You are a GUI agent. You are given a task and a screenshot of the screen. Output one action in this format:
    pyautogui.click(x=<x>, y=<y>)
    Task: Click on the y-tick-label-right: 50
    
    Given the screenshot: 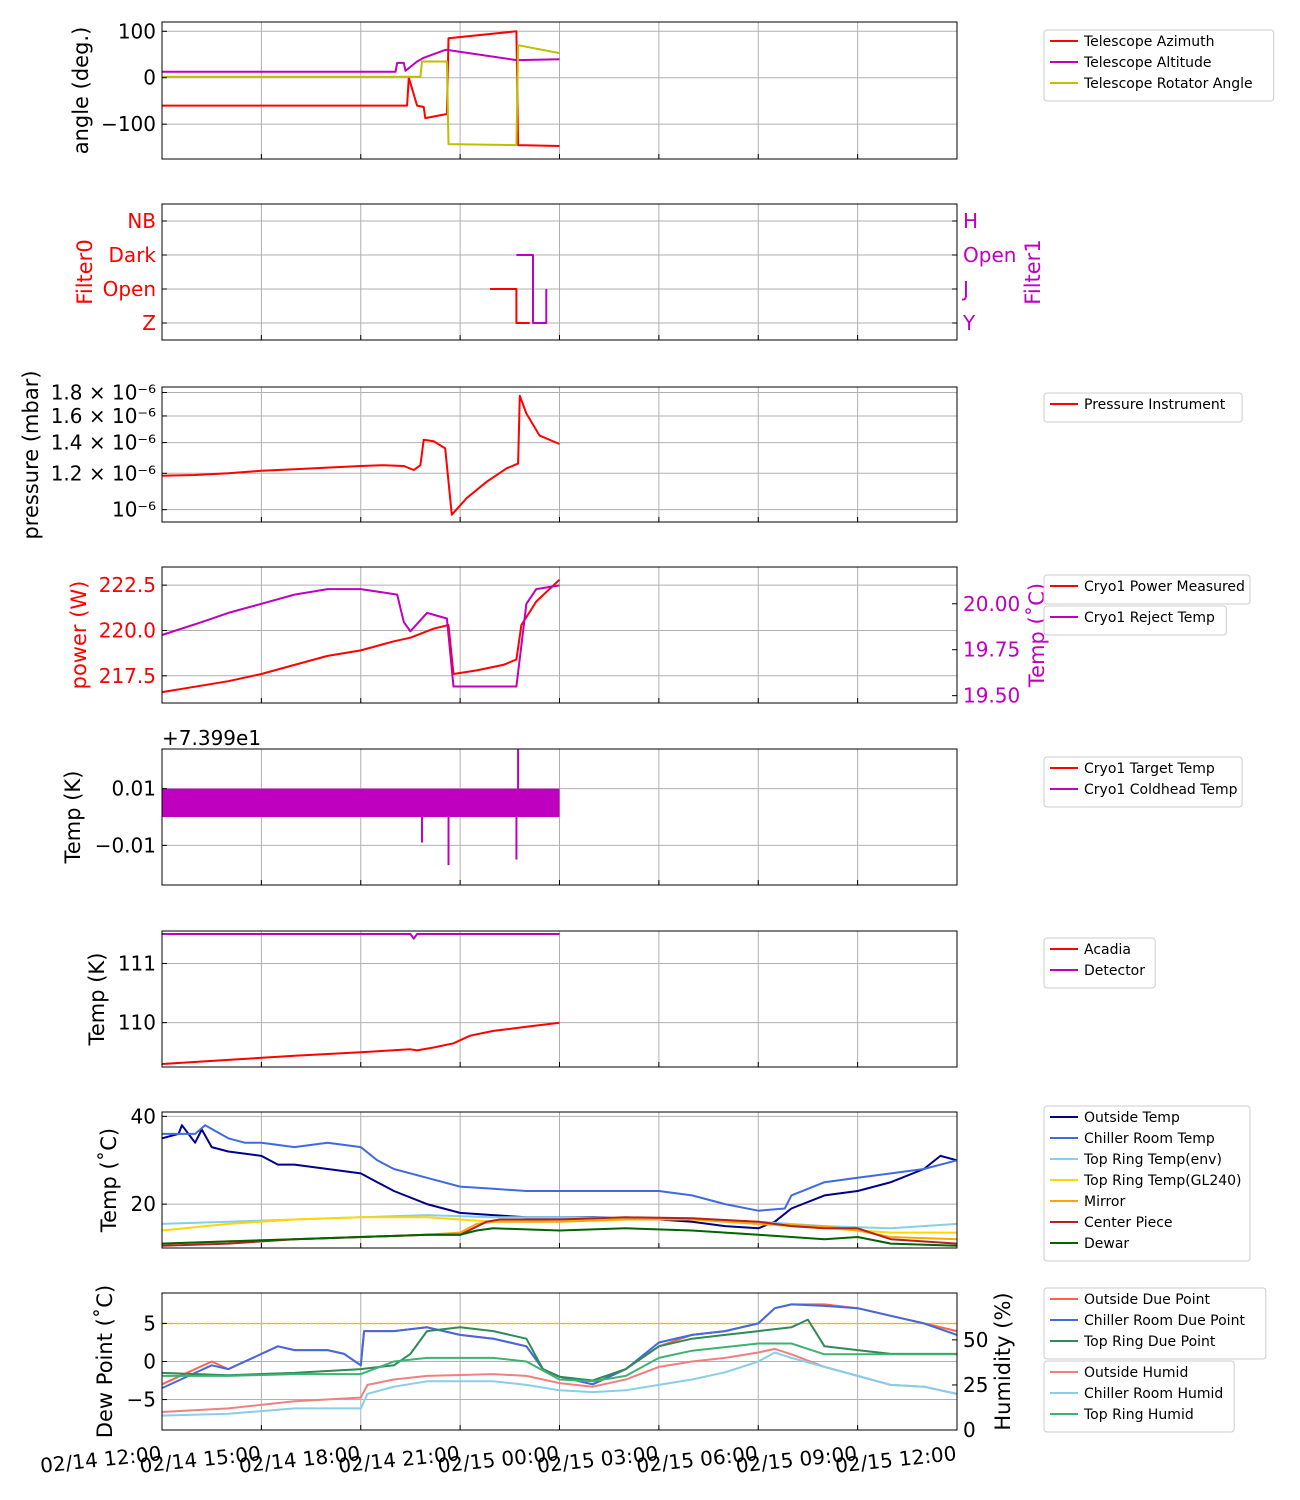 What is the action you would take?
    pyautogui.click(x=975, y=1340)
    